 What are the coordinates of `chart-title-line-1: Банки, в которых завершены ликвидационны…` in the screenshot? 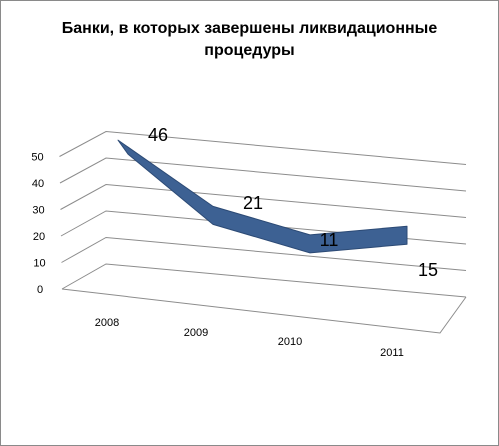 It's located at (249, 28).